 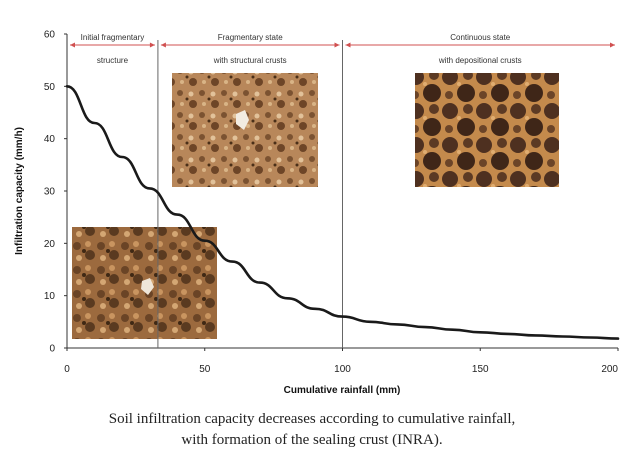 What do you see at coordinates (250, 37) in the screenshot?
I see `stage-label: Fragmentary state` at bounding box center [250, 37].